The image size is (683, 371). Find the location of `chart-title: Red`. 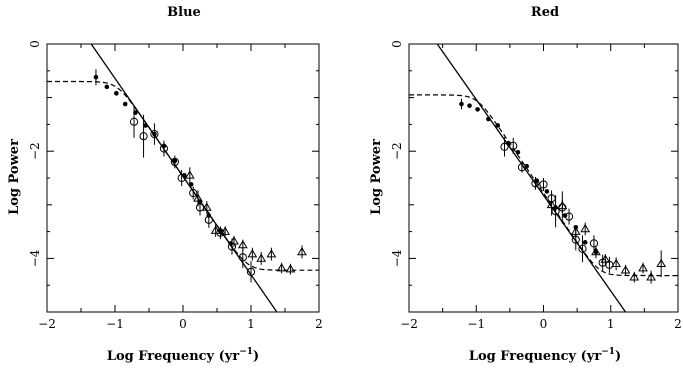

chart-title: Red is located at coordinates (545, 12).